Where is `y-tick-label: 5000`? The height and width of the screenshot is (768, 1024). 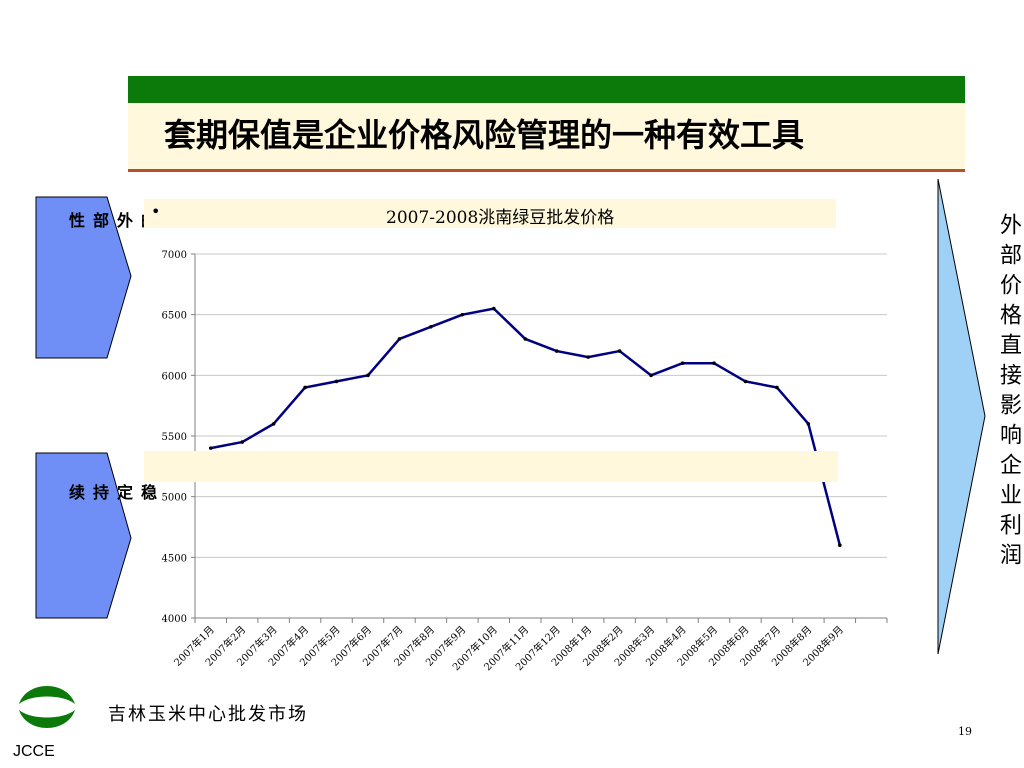
y-tick-label: 5000 is located at coordinates (174, 498).